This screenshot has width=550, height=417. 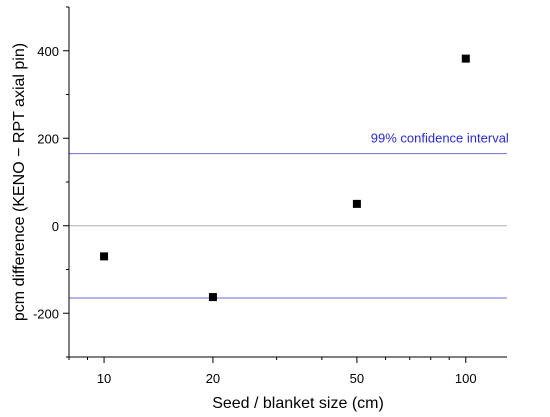 I want to click on x-tick-label: 100, so click(x=466, y=378).